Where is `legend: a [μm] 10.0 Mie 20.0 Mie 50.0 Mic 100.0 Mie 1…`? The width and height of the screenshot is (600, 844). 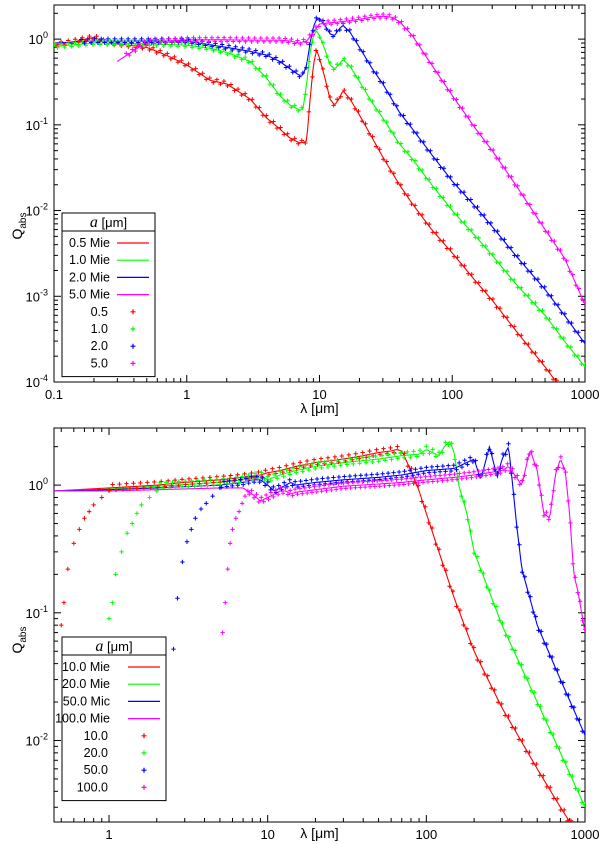 legend: a [μm] 10.0 Mie 20.0 Mie 50.0 Mic 100.0 Mie 1… is located at coordinates (111, 719).